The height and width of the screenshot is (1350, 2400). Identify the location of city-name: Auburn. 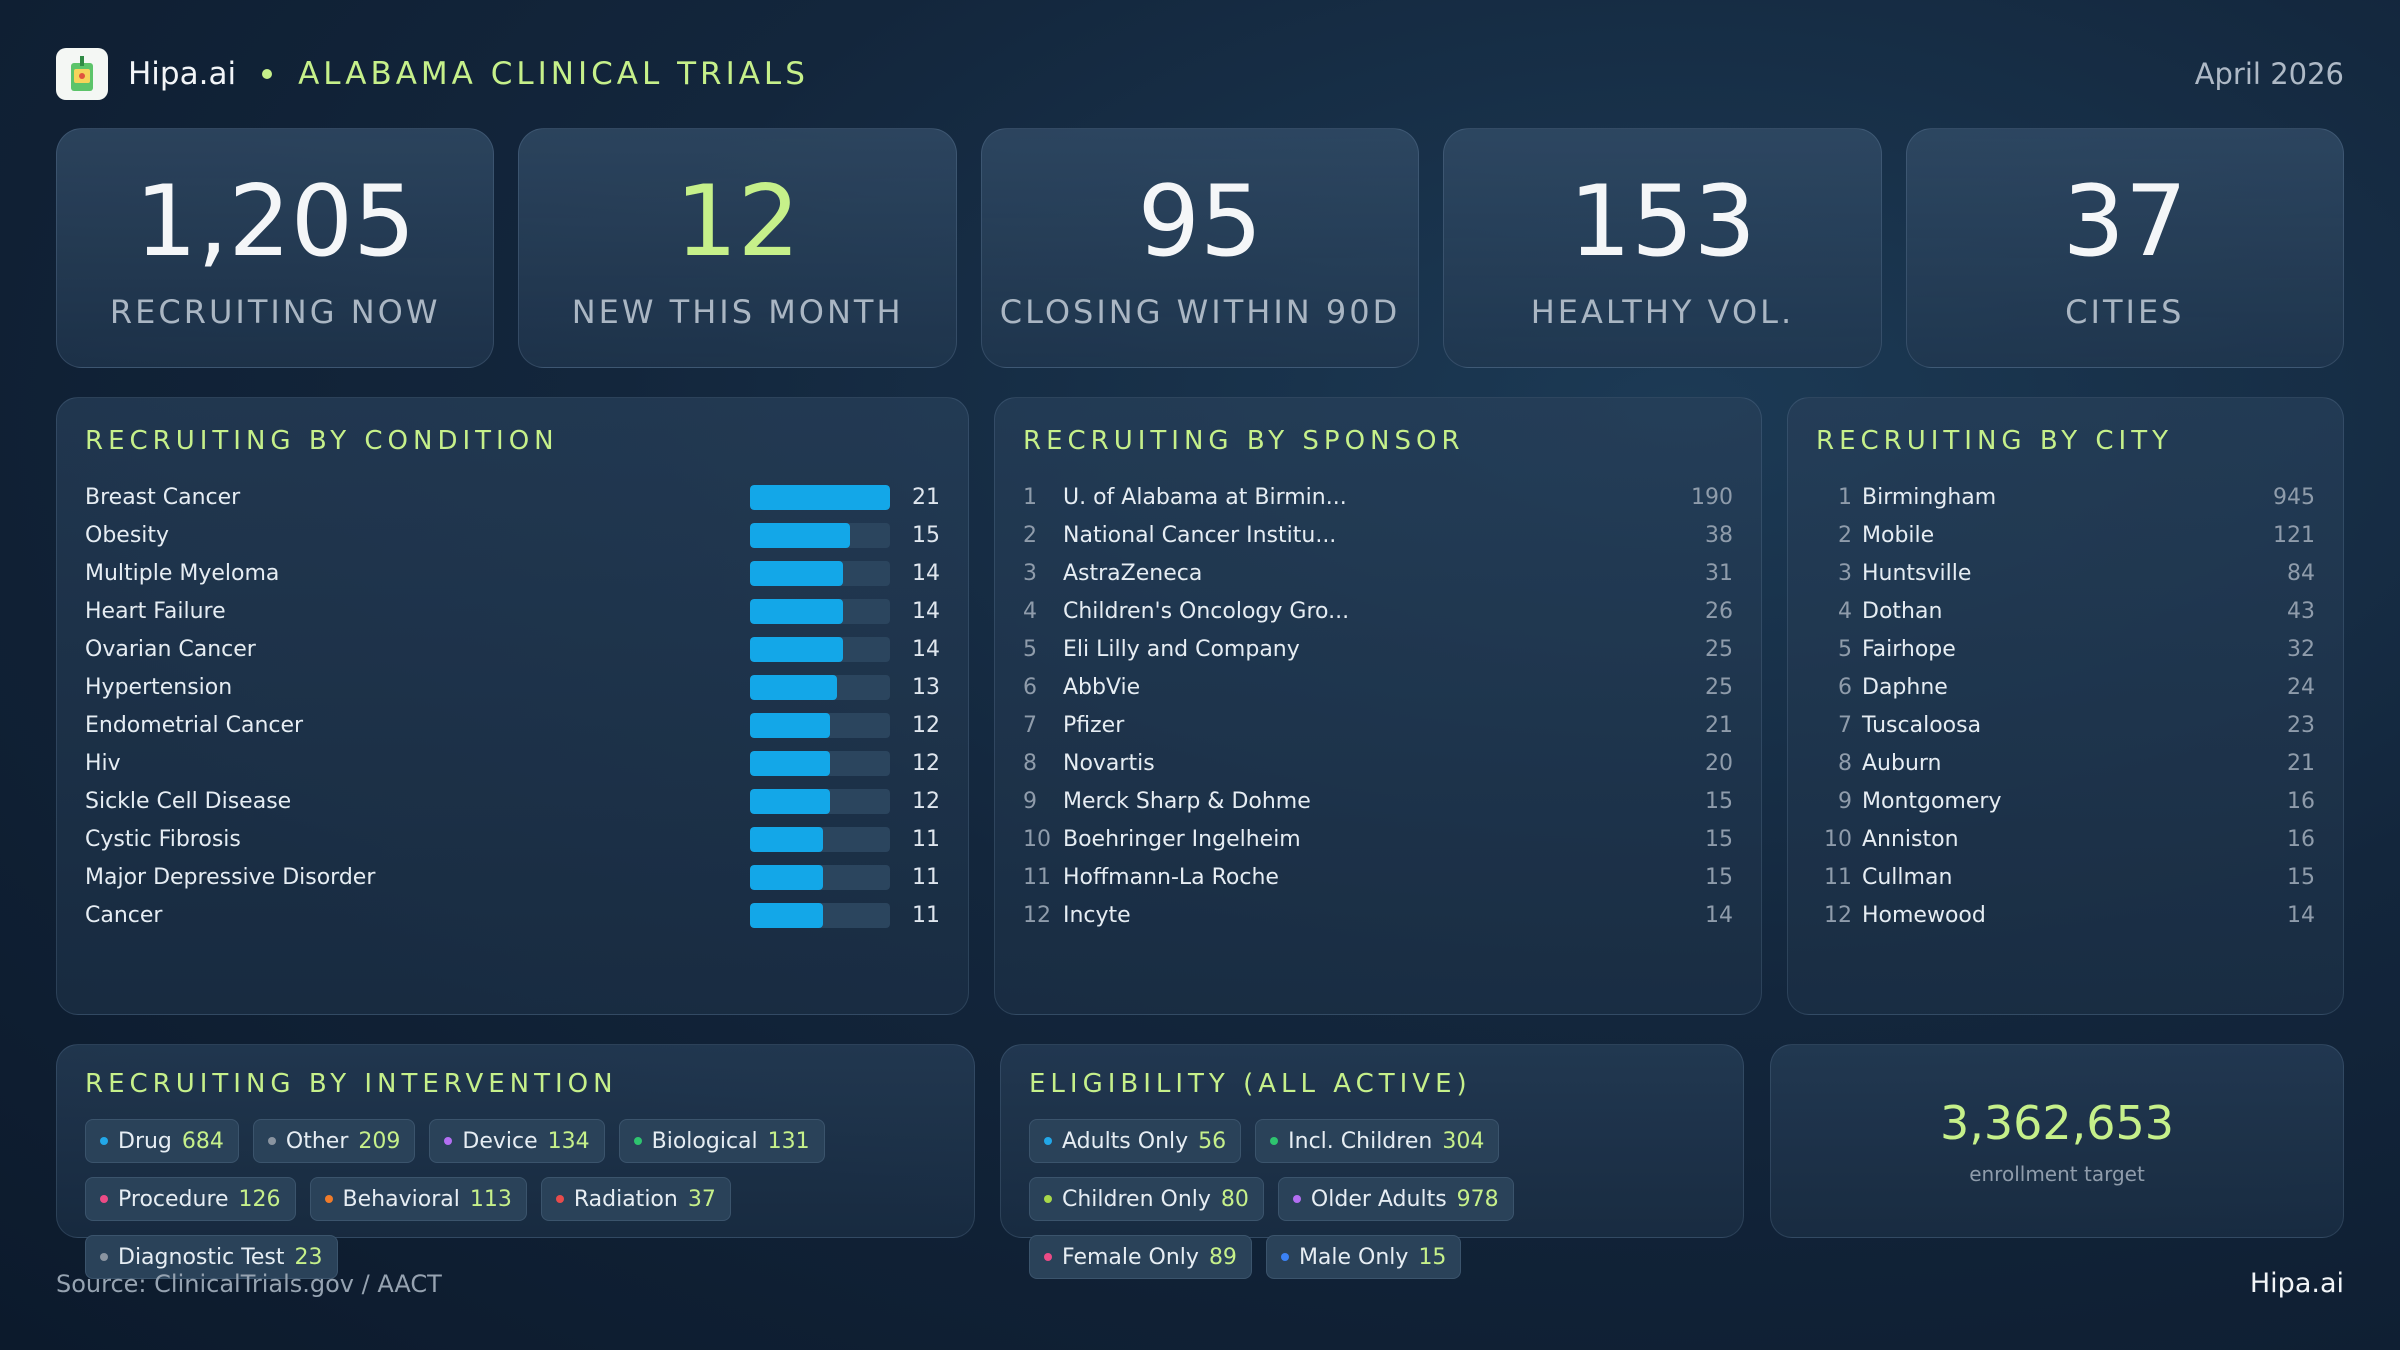
(1902, 763).